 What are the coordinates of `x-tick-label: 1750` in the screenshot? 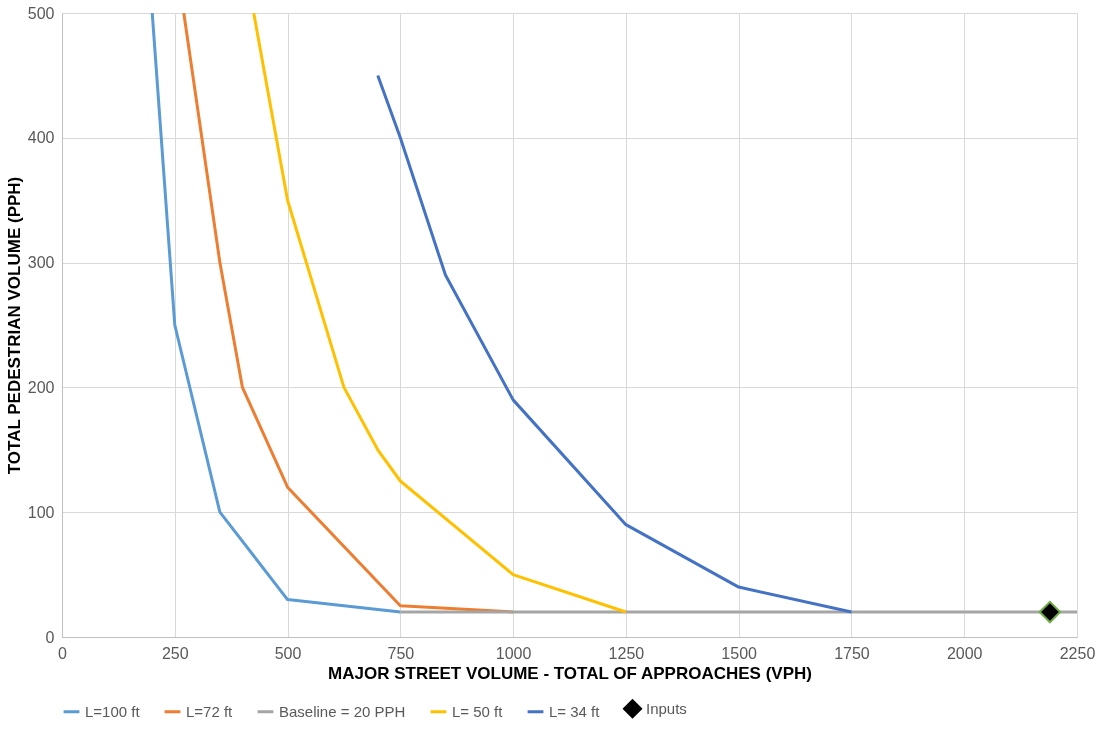 It's located at (852, 653).